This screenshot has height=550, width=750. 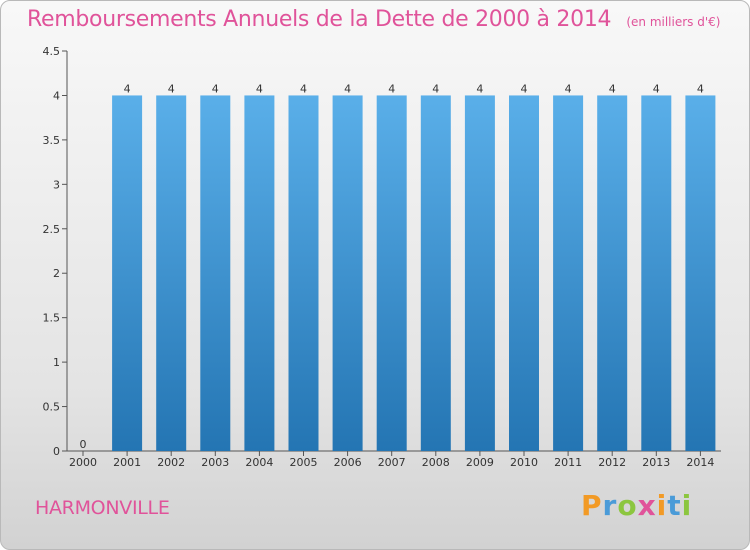 I want to click on logo-letter: t, so click(x=674, y=505).